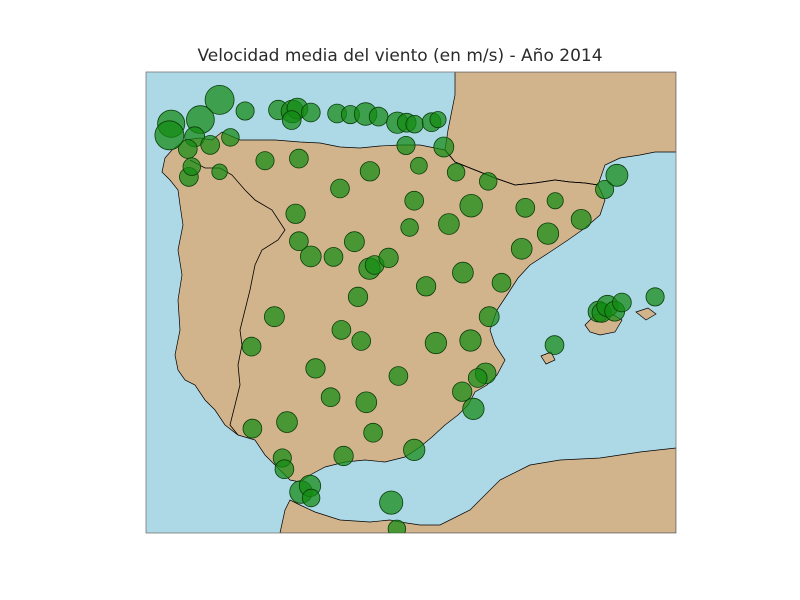  I want to click on land-ibiza, so click(548, 358).